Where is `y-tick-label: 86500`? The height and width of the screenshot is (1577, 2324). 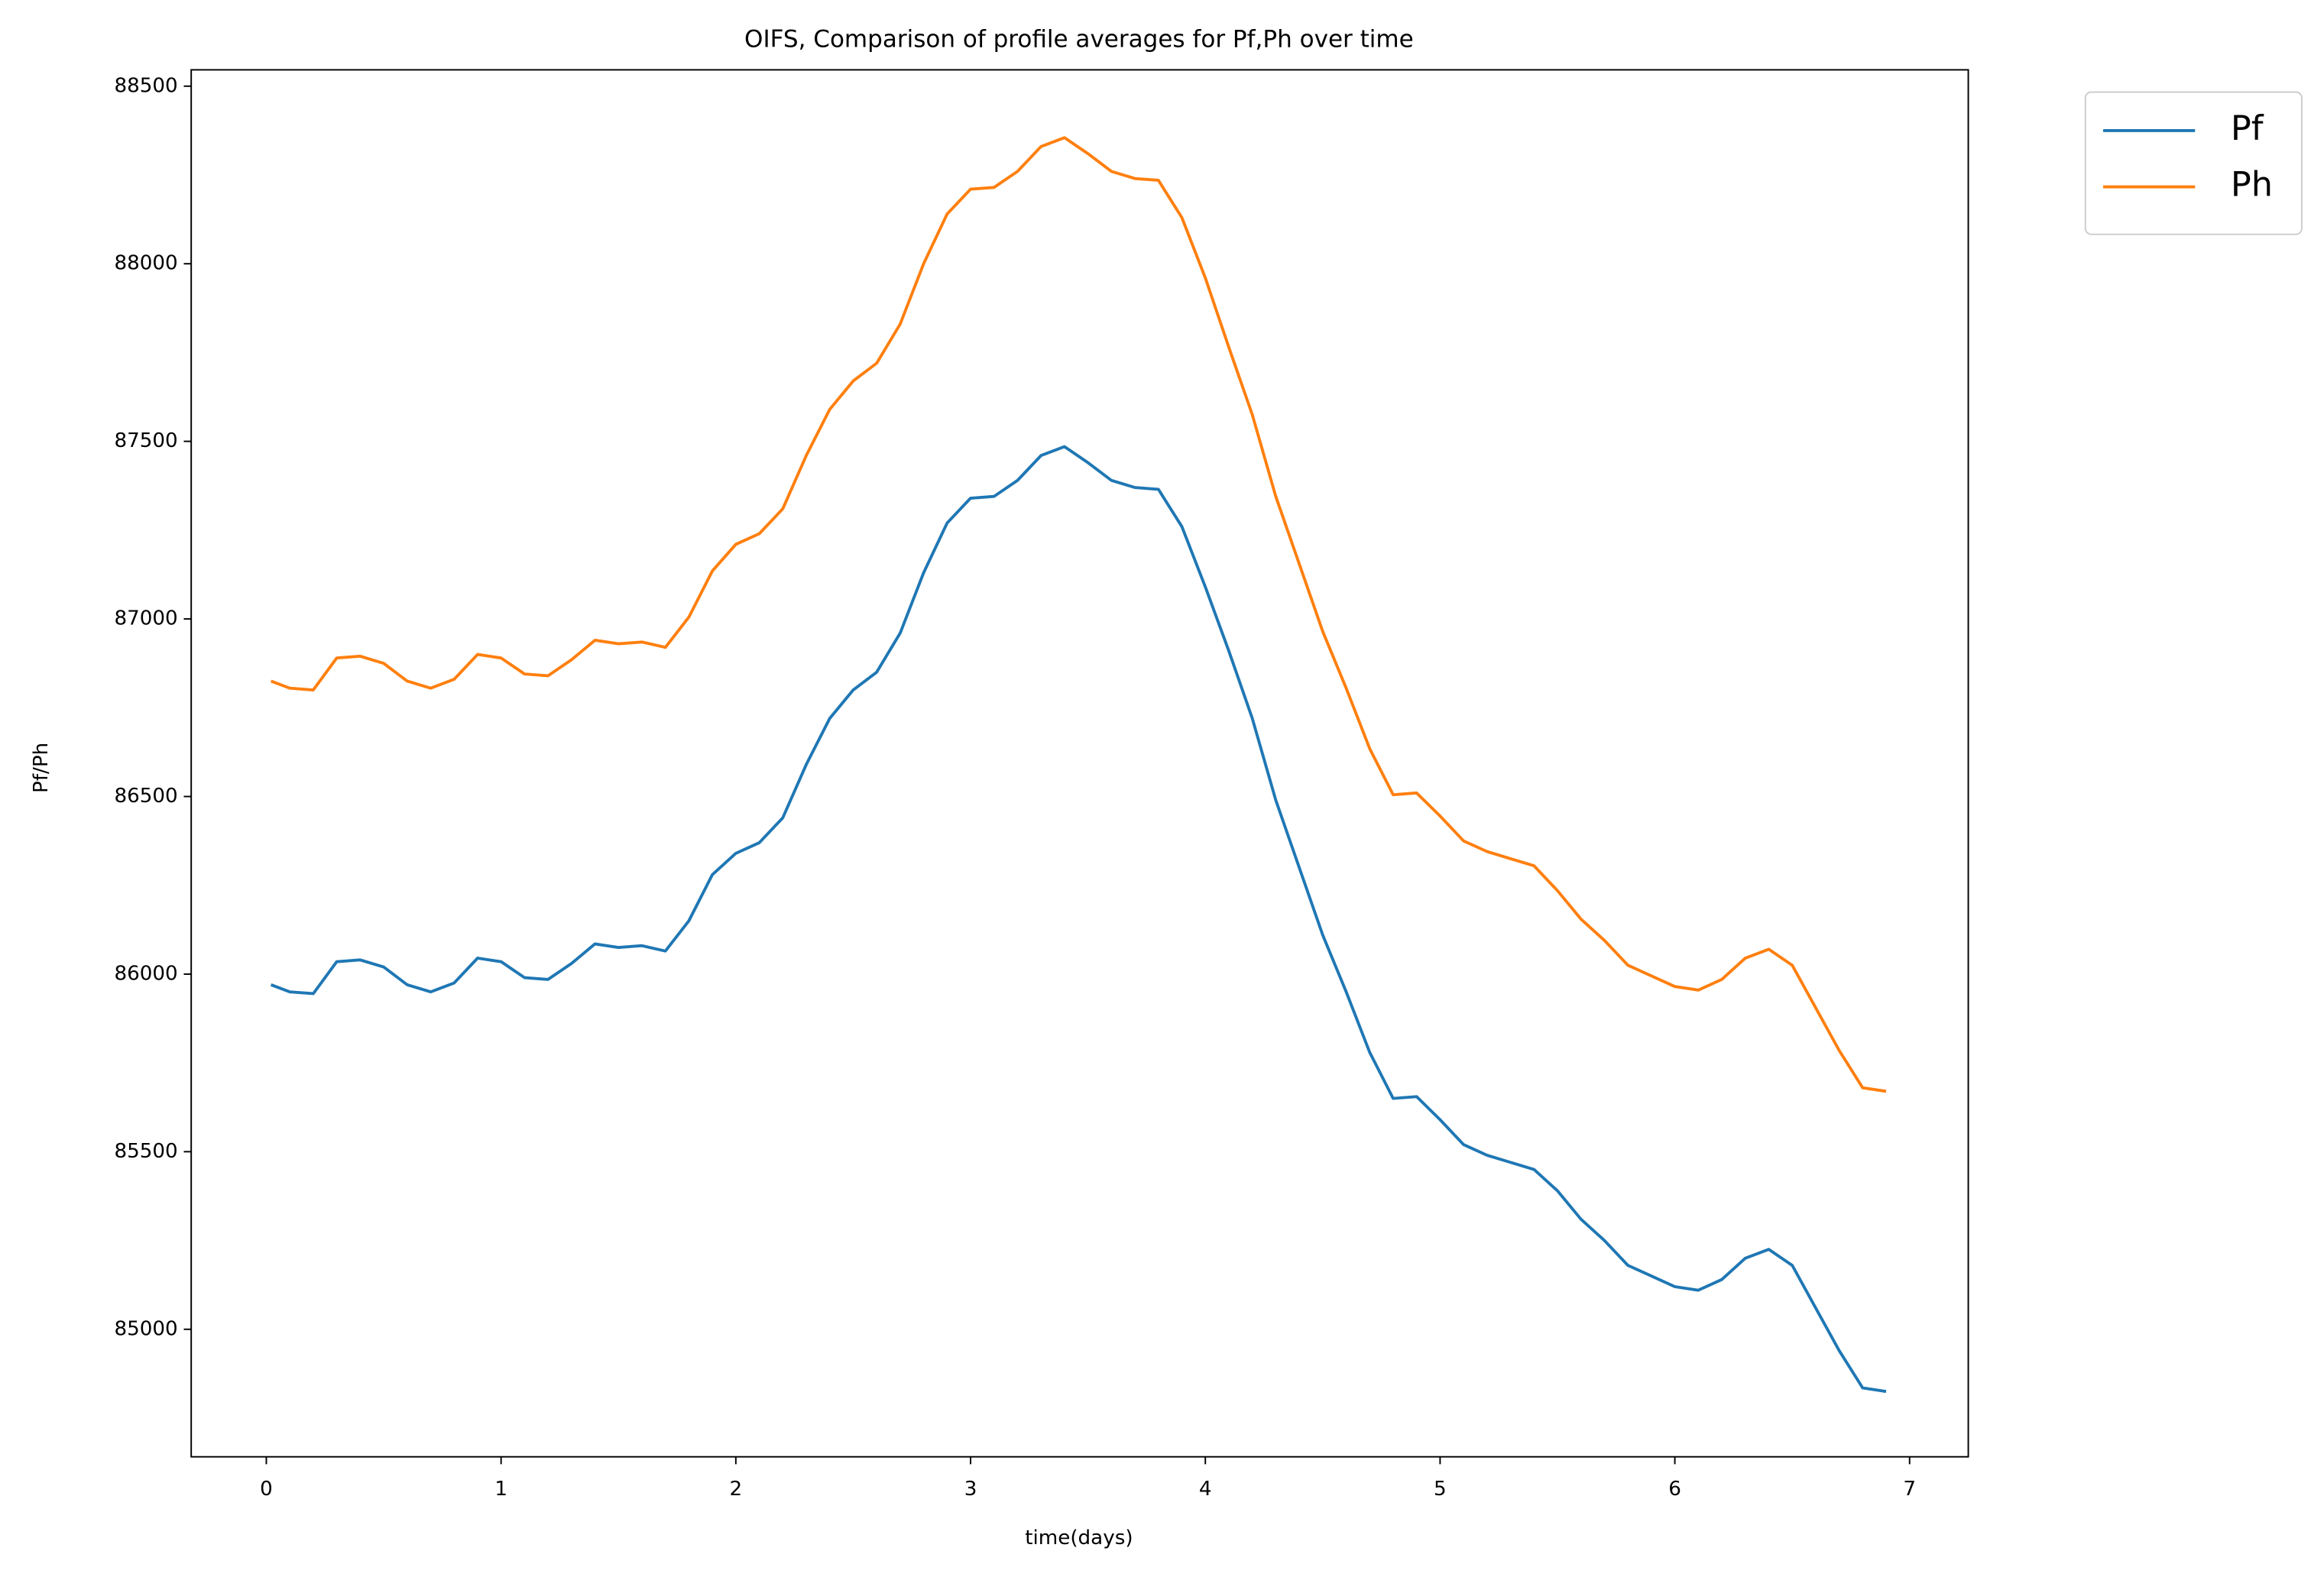 y-tick-label: 86500 is located at coordinates (145, 796).